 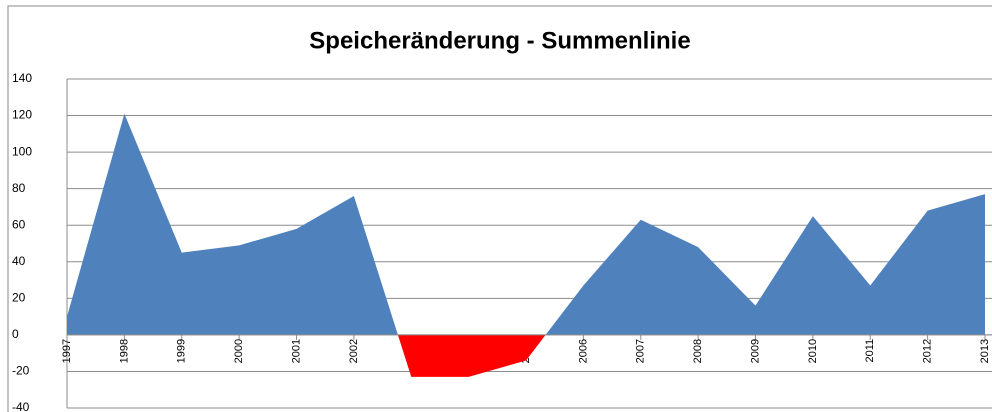 I want to click on x-tick-label: 2012, so click(x=928, y=351).